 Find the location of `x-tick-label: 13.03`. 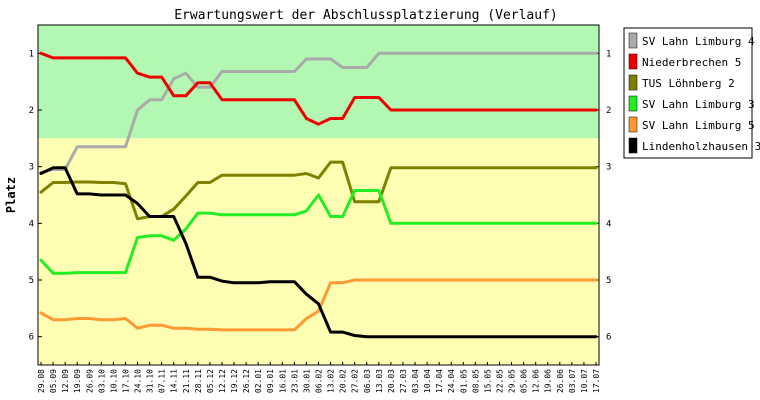

x-tick-label: 13.03 is located at coordinates (379, 381).